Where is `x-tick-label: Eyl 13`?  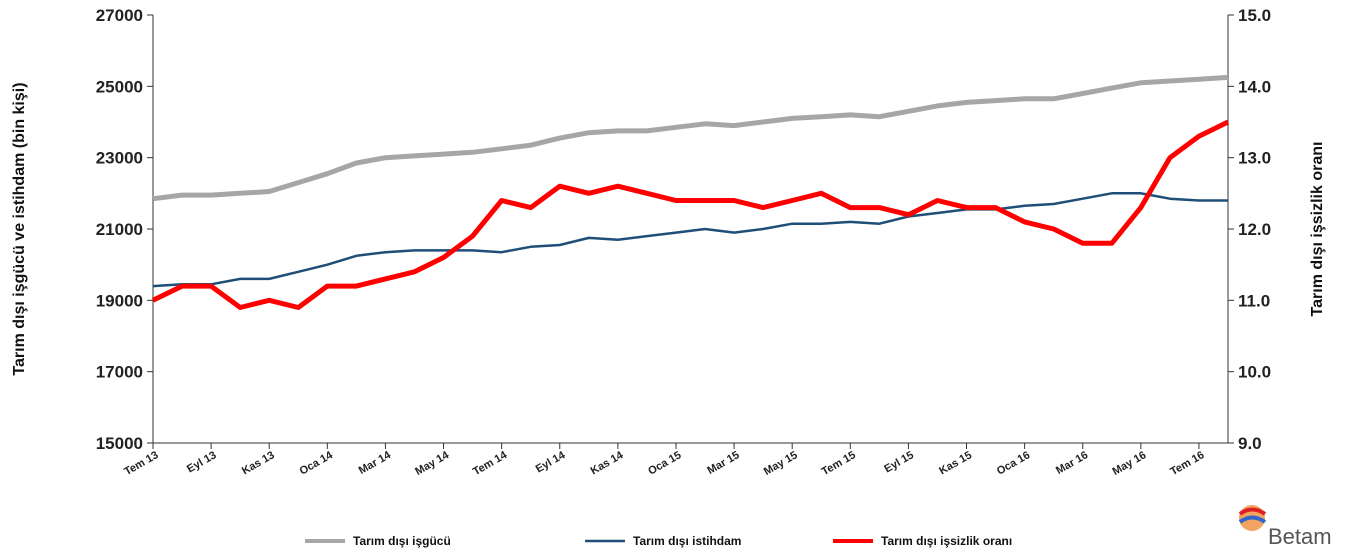 x-tick-label: Eyl 13 is located at coordinates (202, 462).